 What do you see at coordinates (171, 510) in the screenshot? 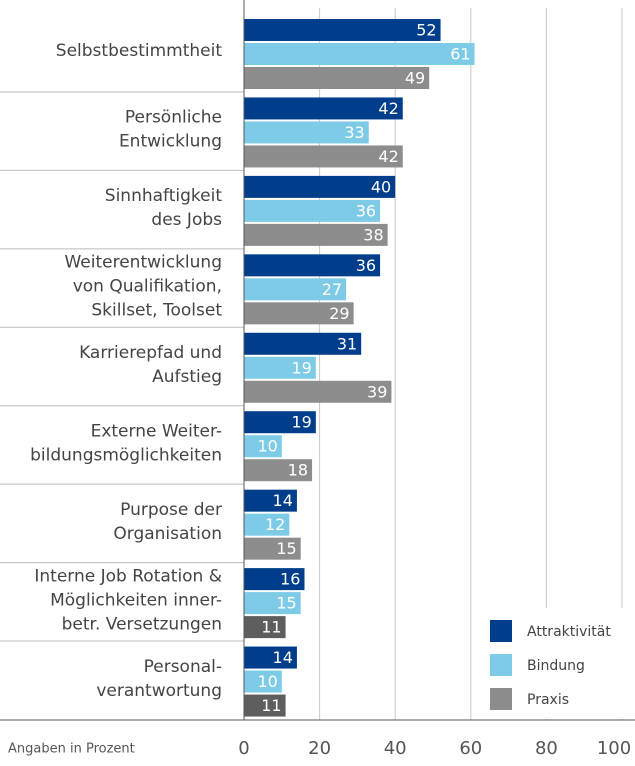
I see `y-tick-label: Purpose der` at bounding box center [171, 510].